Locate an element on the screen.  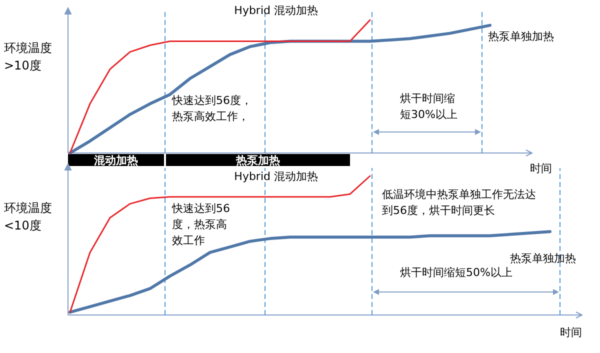
annotation: 快速达到56度，热泵高效工作 is located at coordinates (200, 224).